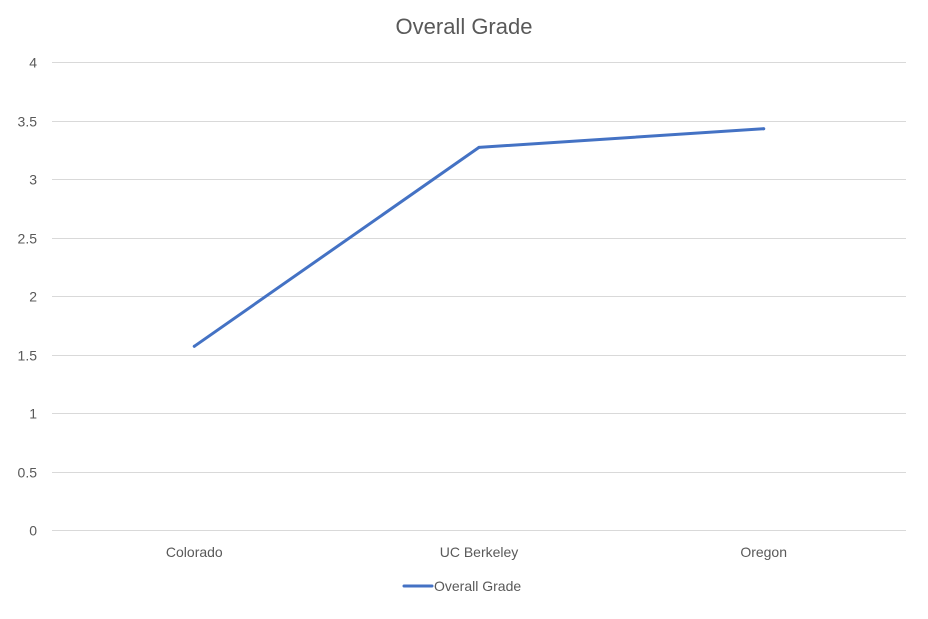 Image resolution: width=928 pixels, height=619 pixels. Describe the element at coordinates (28, 356) in the screenshot. I see `y-tick-label: 1.5` at that location.